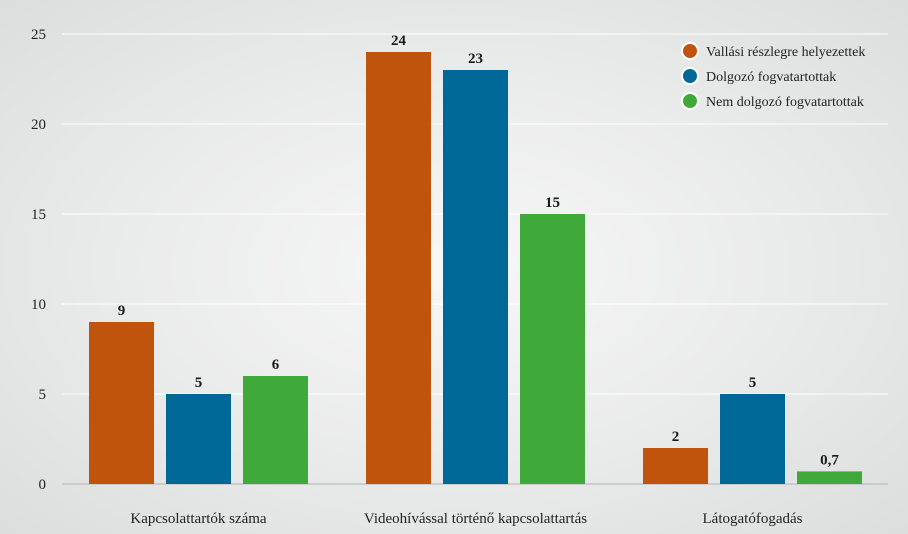 The width and height of the screenshot is (908, 534). What do you see at coordinates (829, 460) in the screenshot?
I see `data-label: 0,7` at bounding box center [829, 460].